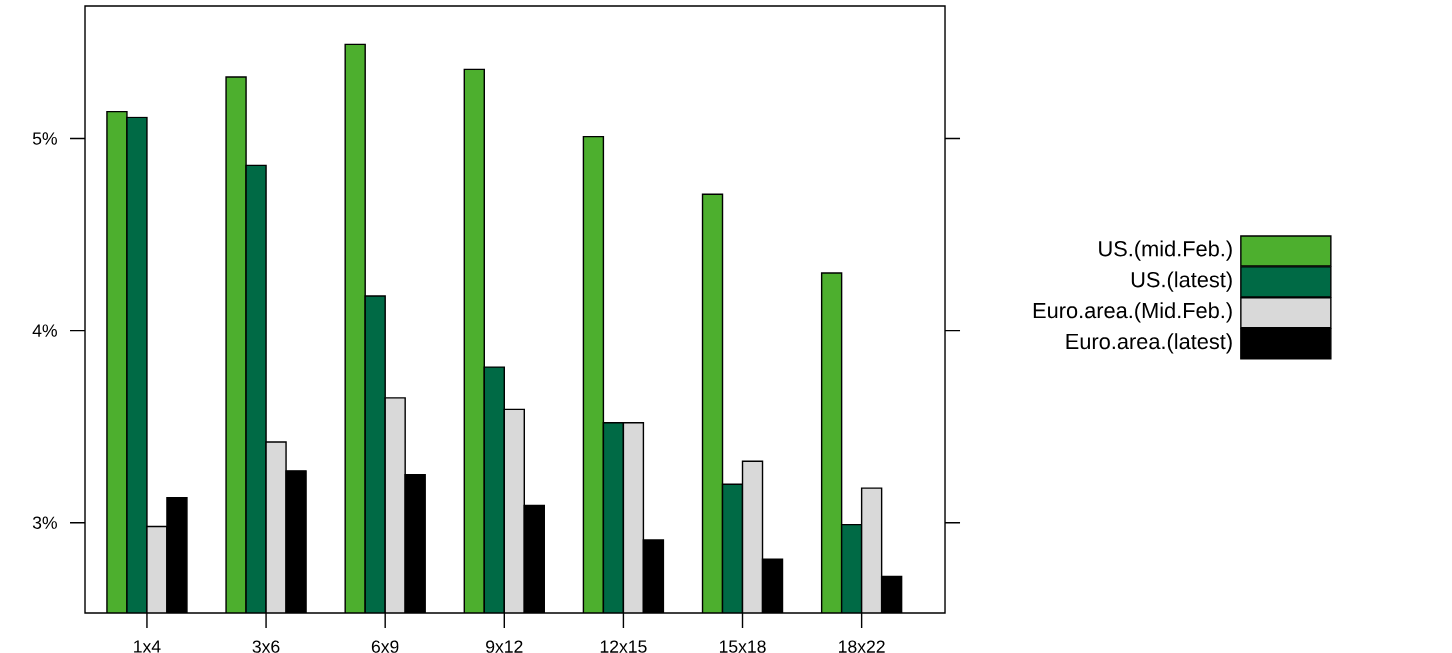 This screenshot has width=1452, height=653. Describe the element at coordinates (742, 646) in the screenshot. I see `x-tick-label: 15x18` at that location.